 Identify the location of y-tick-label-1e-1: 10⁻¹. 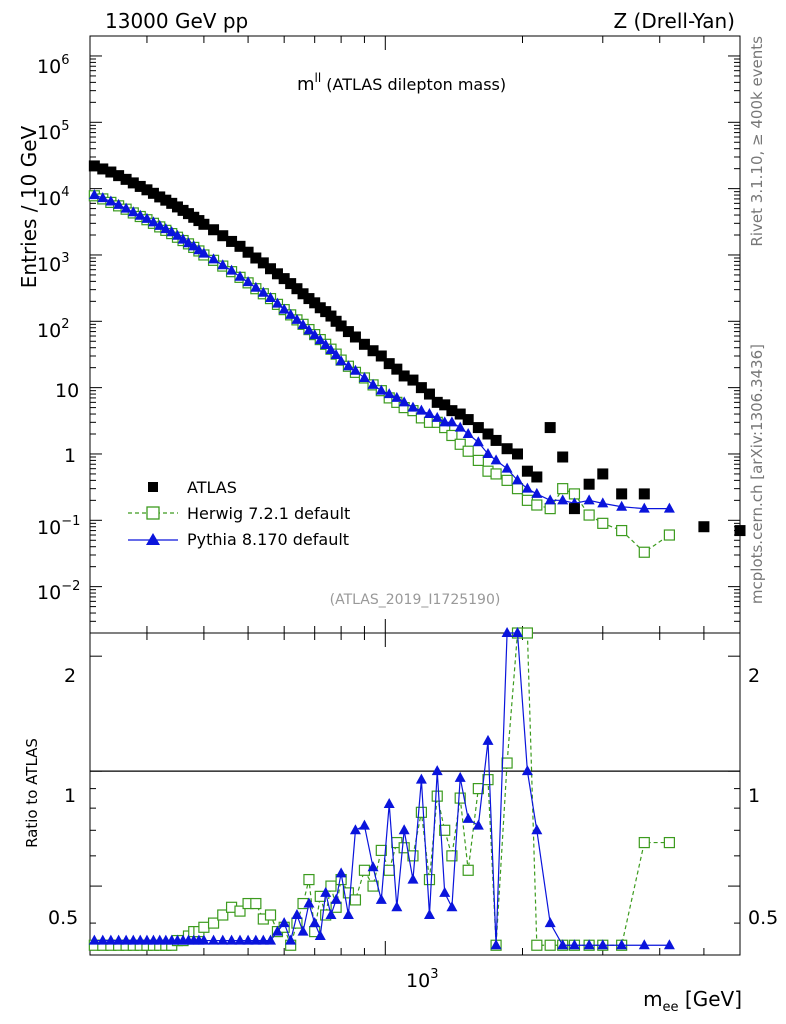
(58, 526).